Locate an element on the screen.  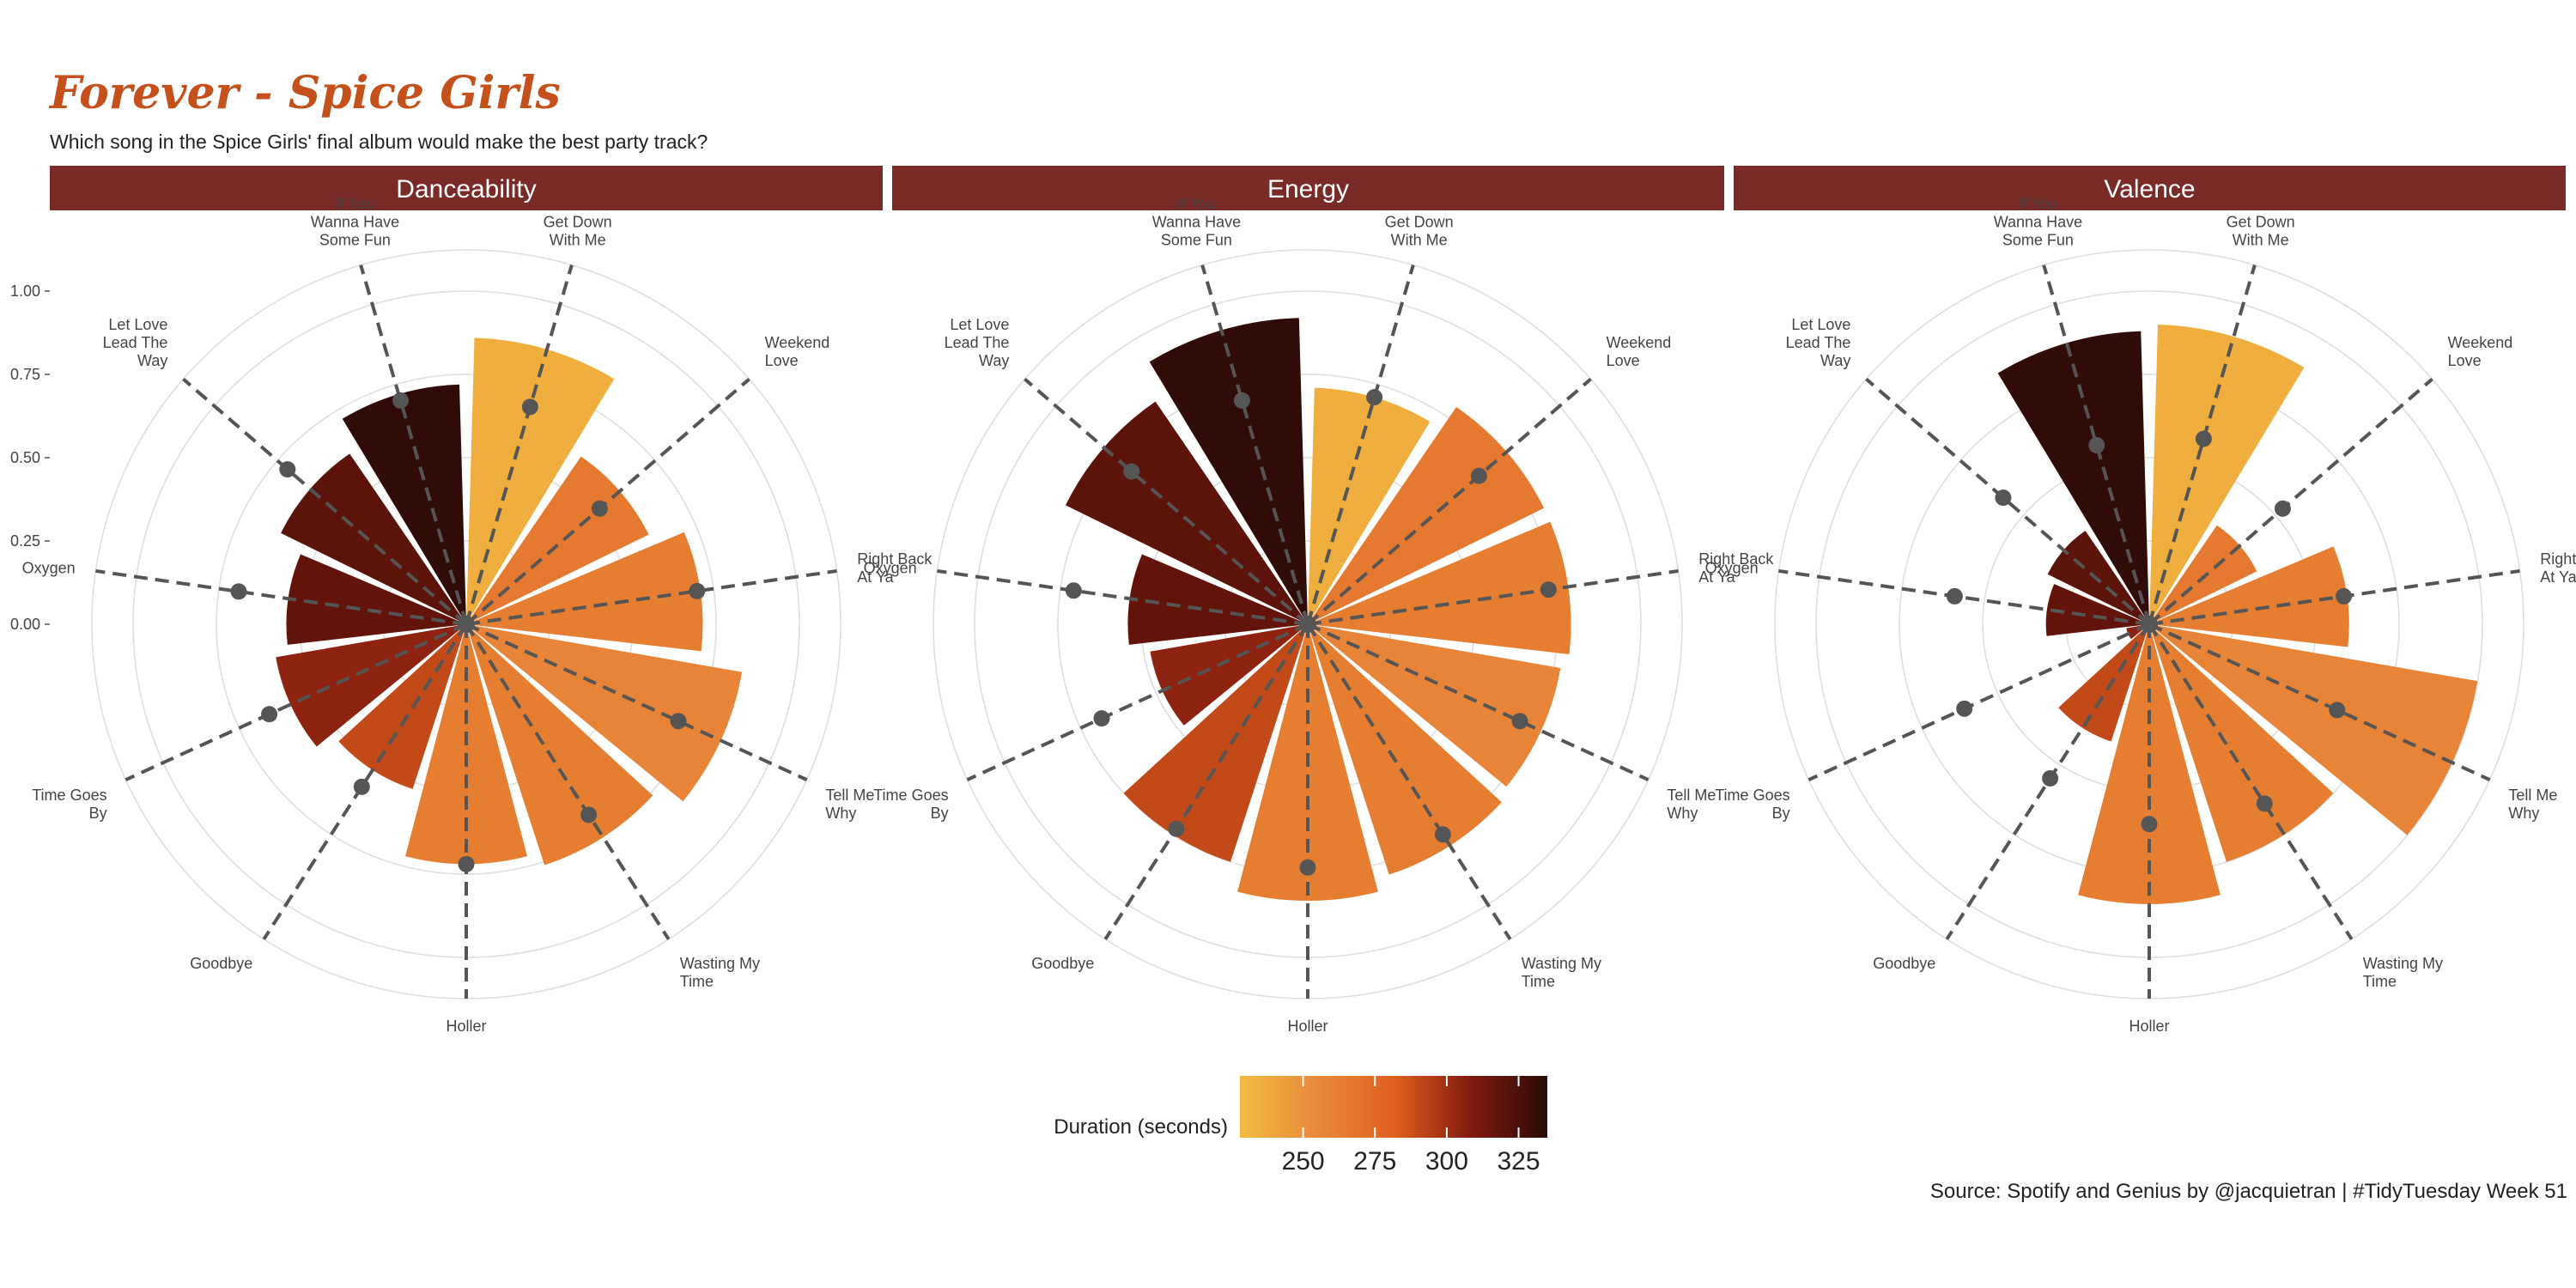
bar-time-goes-by is located at coordinates (371, 685).